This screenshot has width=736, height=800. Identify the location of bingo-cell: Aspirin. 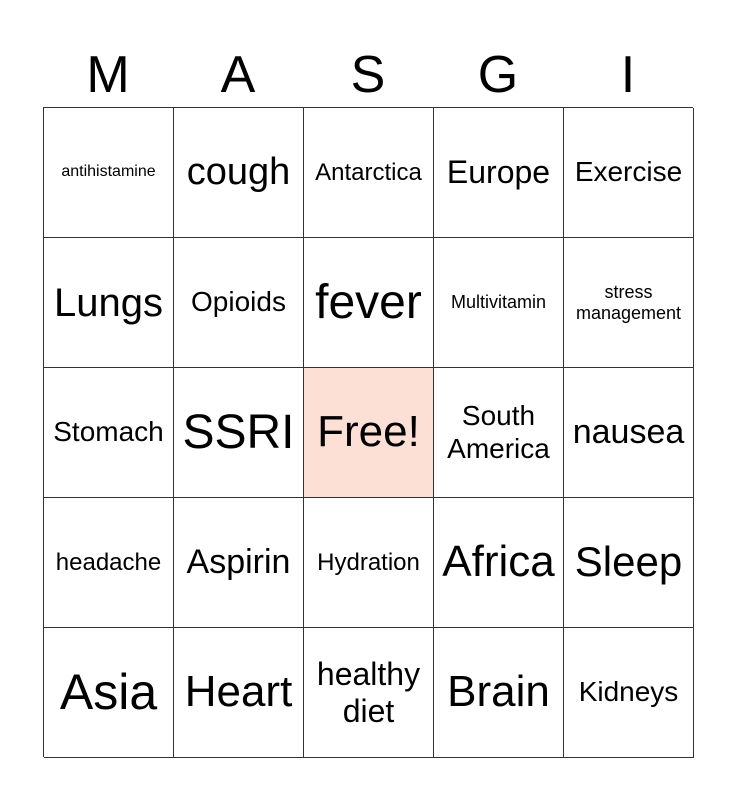
(239, 563).